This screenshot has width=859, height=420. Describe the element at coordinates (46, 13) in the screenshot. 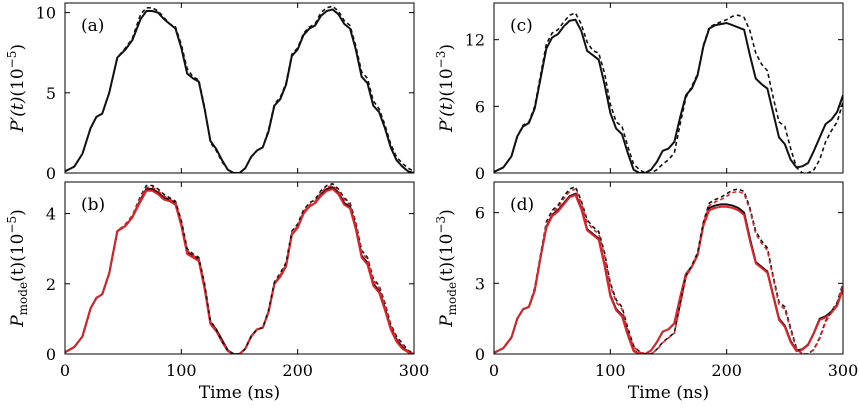

I see `y-tick-label: 10` at that location.